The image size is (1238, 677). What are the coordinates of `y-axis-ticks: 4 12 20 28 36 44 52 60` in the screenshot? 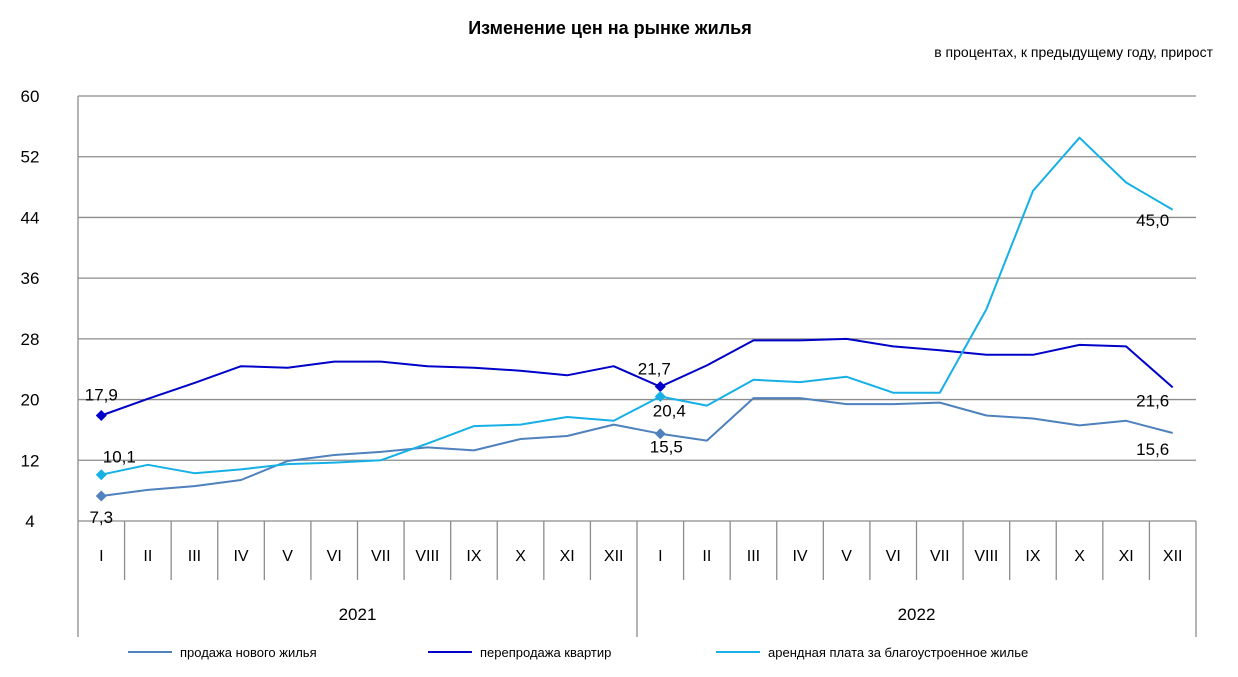 It's located at (30, 309).